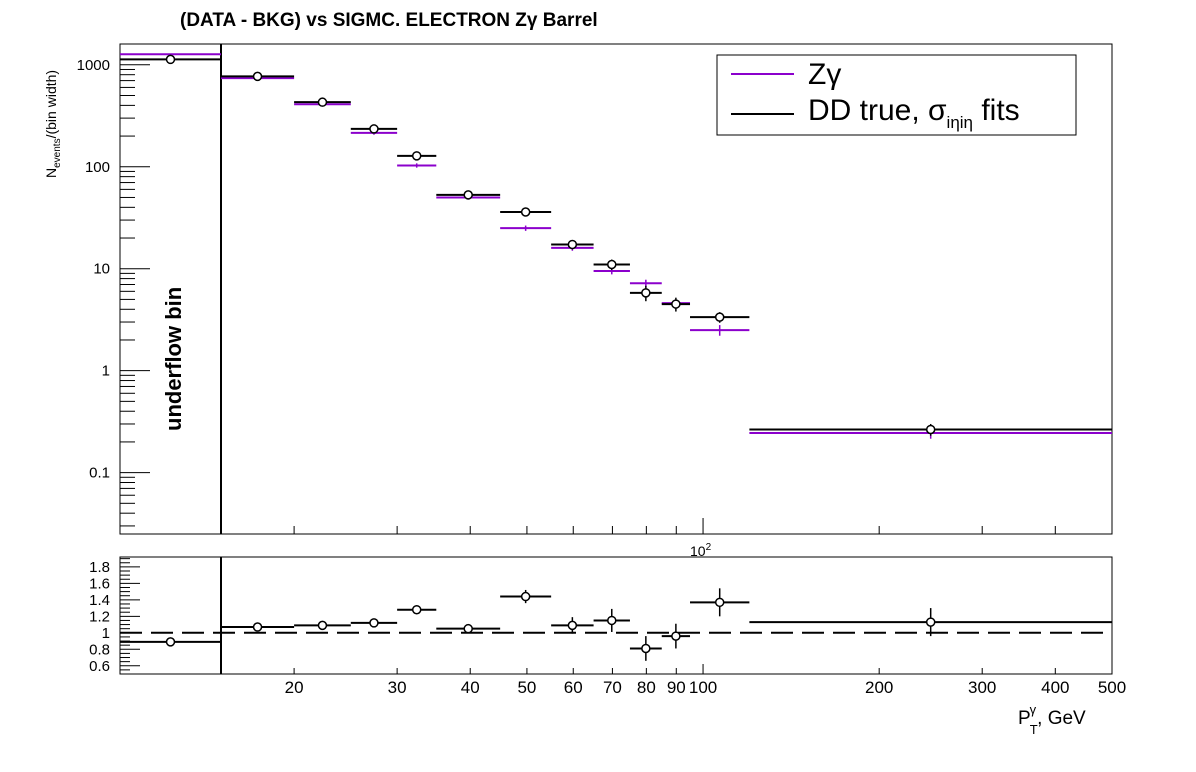 The height and width of the screenshot is (772, 1196). I want to click on legend: Zγ DD true, σiηiη fits, so click(896, 95).